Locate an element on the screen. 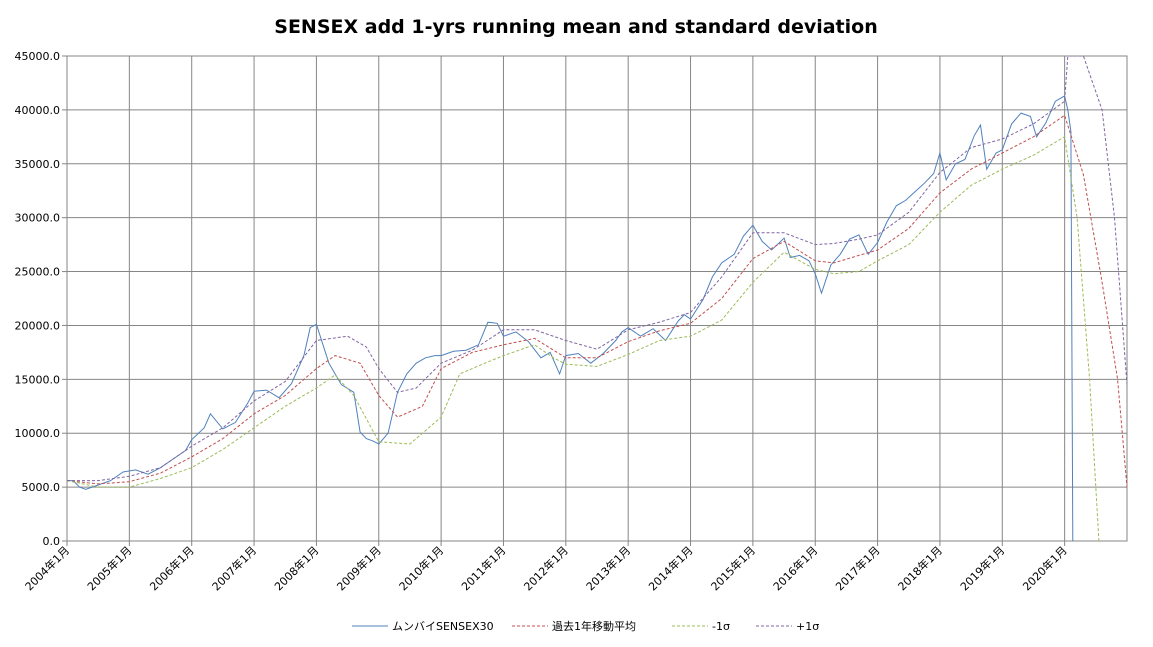 The height and width of the screenshot is (647, 1153). legend: ムンバイSENSEX30 過去1年移動平均 -1σ +1σ is located at coordinates (585, 626).